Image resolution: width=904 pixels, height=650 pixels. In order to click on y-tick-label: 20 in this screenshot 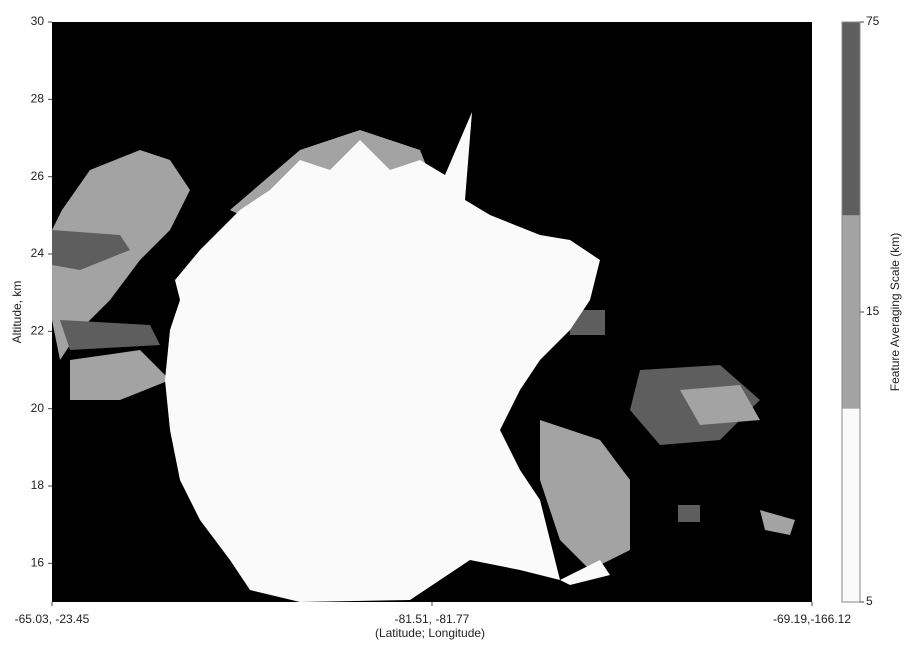, I will do `click(38, 408)`.